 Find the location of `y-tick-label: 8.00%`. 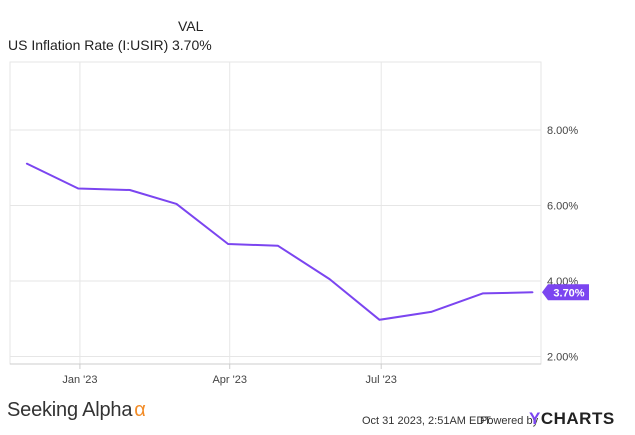

y-tick-label: 8.00% is located at coordinates (562, 131).